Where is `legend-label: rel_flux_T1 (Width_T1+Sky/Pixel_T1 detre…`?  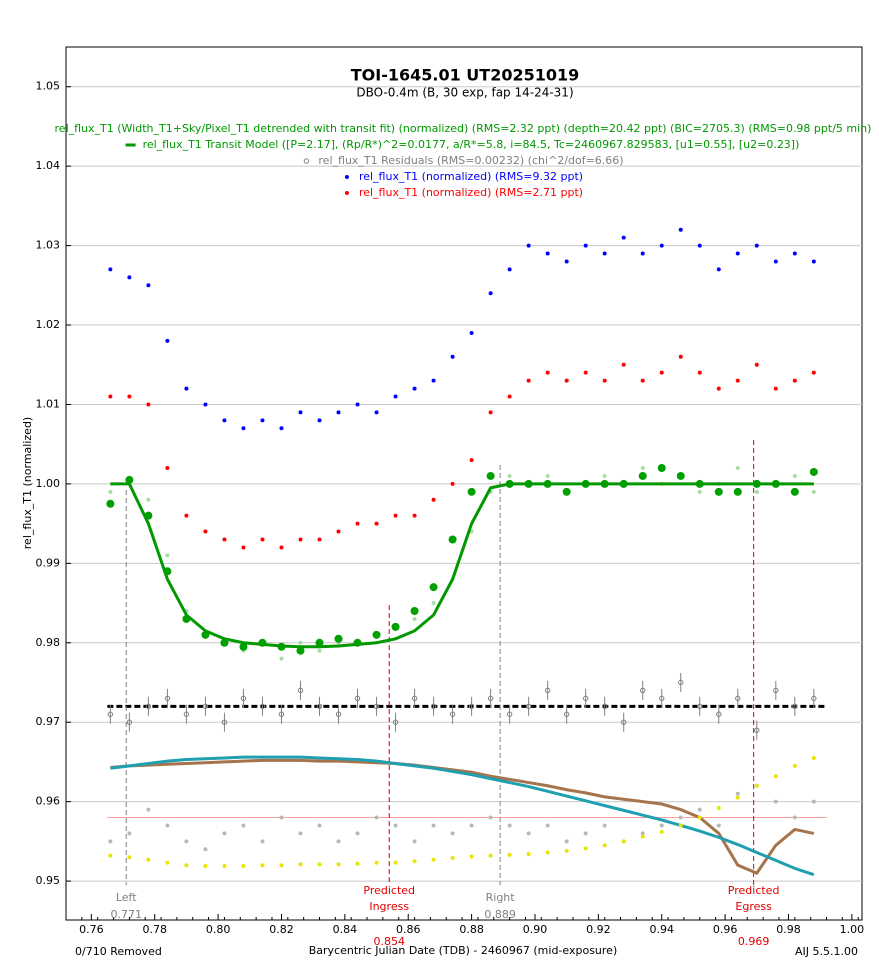 legend-label: rel_flux_T1 (Width_T1+Sky/Pixel_T1 detre… is located at coordinates (463, 128).